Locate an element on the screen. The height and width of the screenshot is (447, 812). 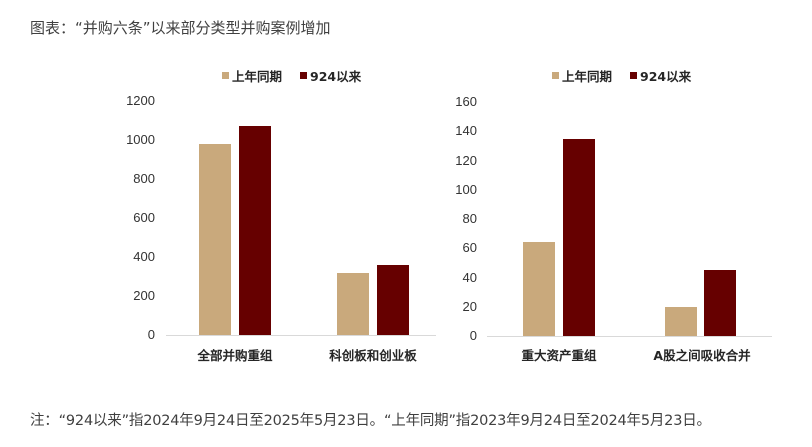
y-tick-label: 120 is located at coordinates (466, 160).